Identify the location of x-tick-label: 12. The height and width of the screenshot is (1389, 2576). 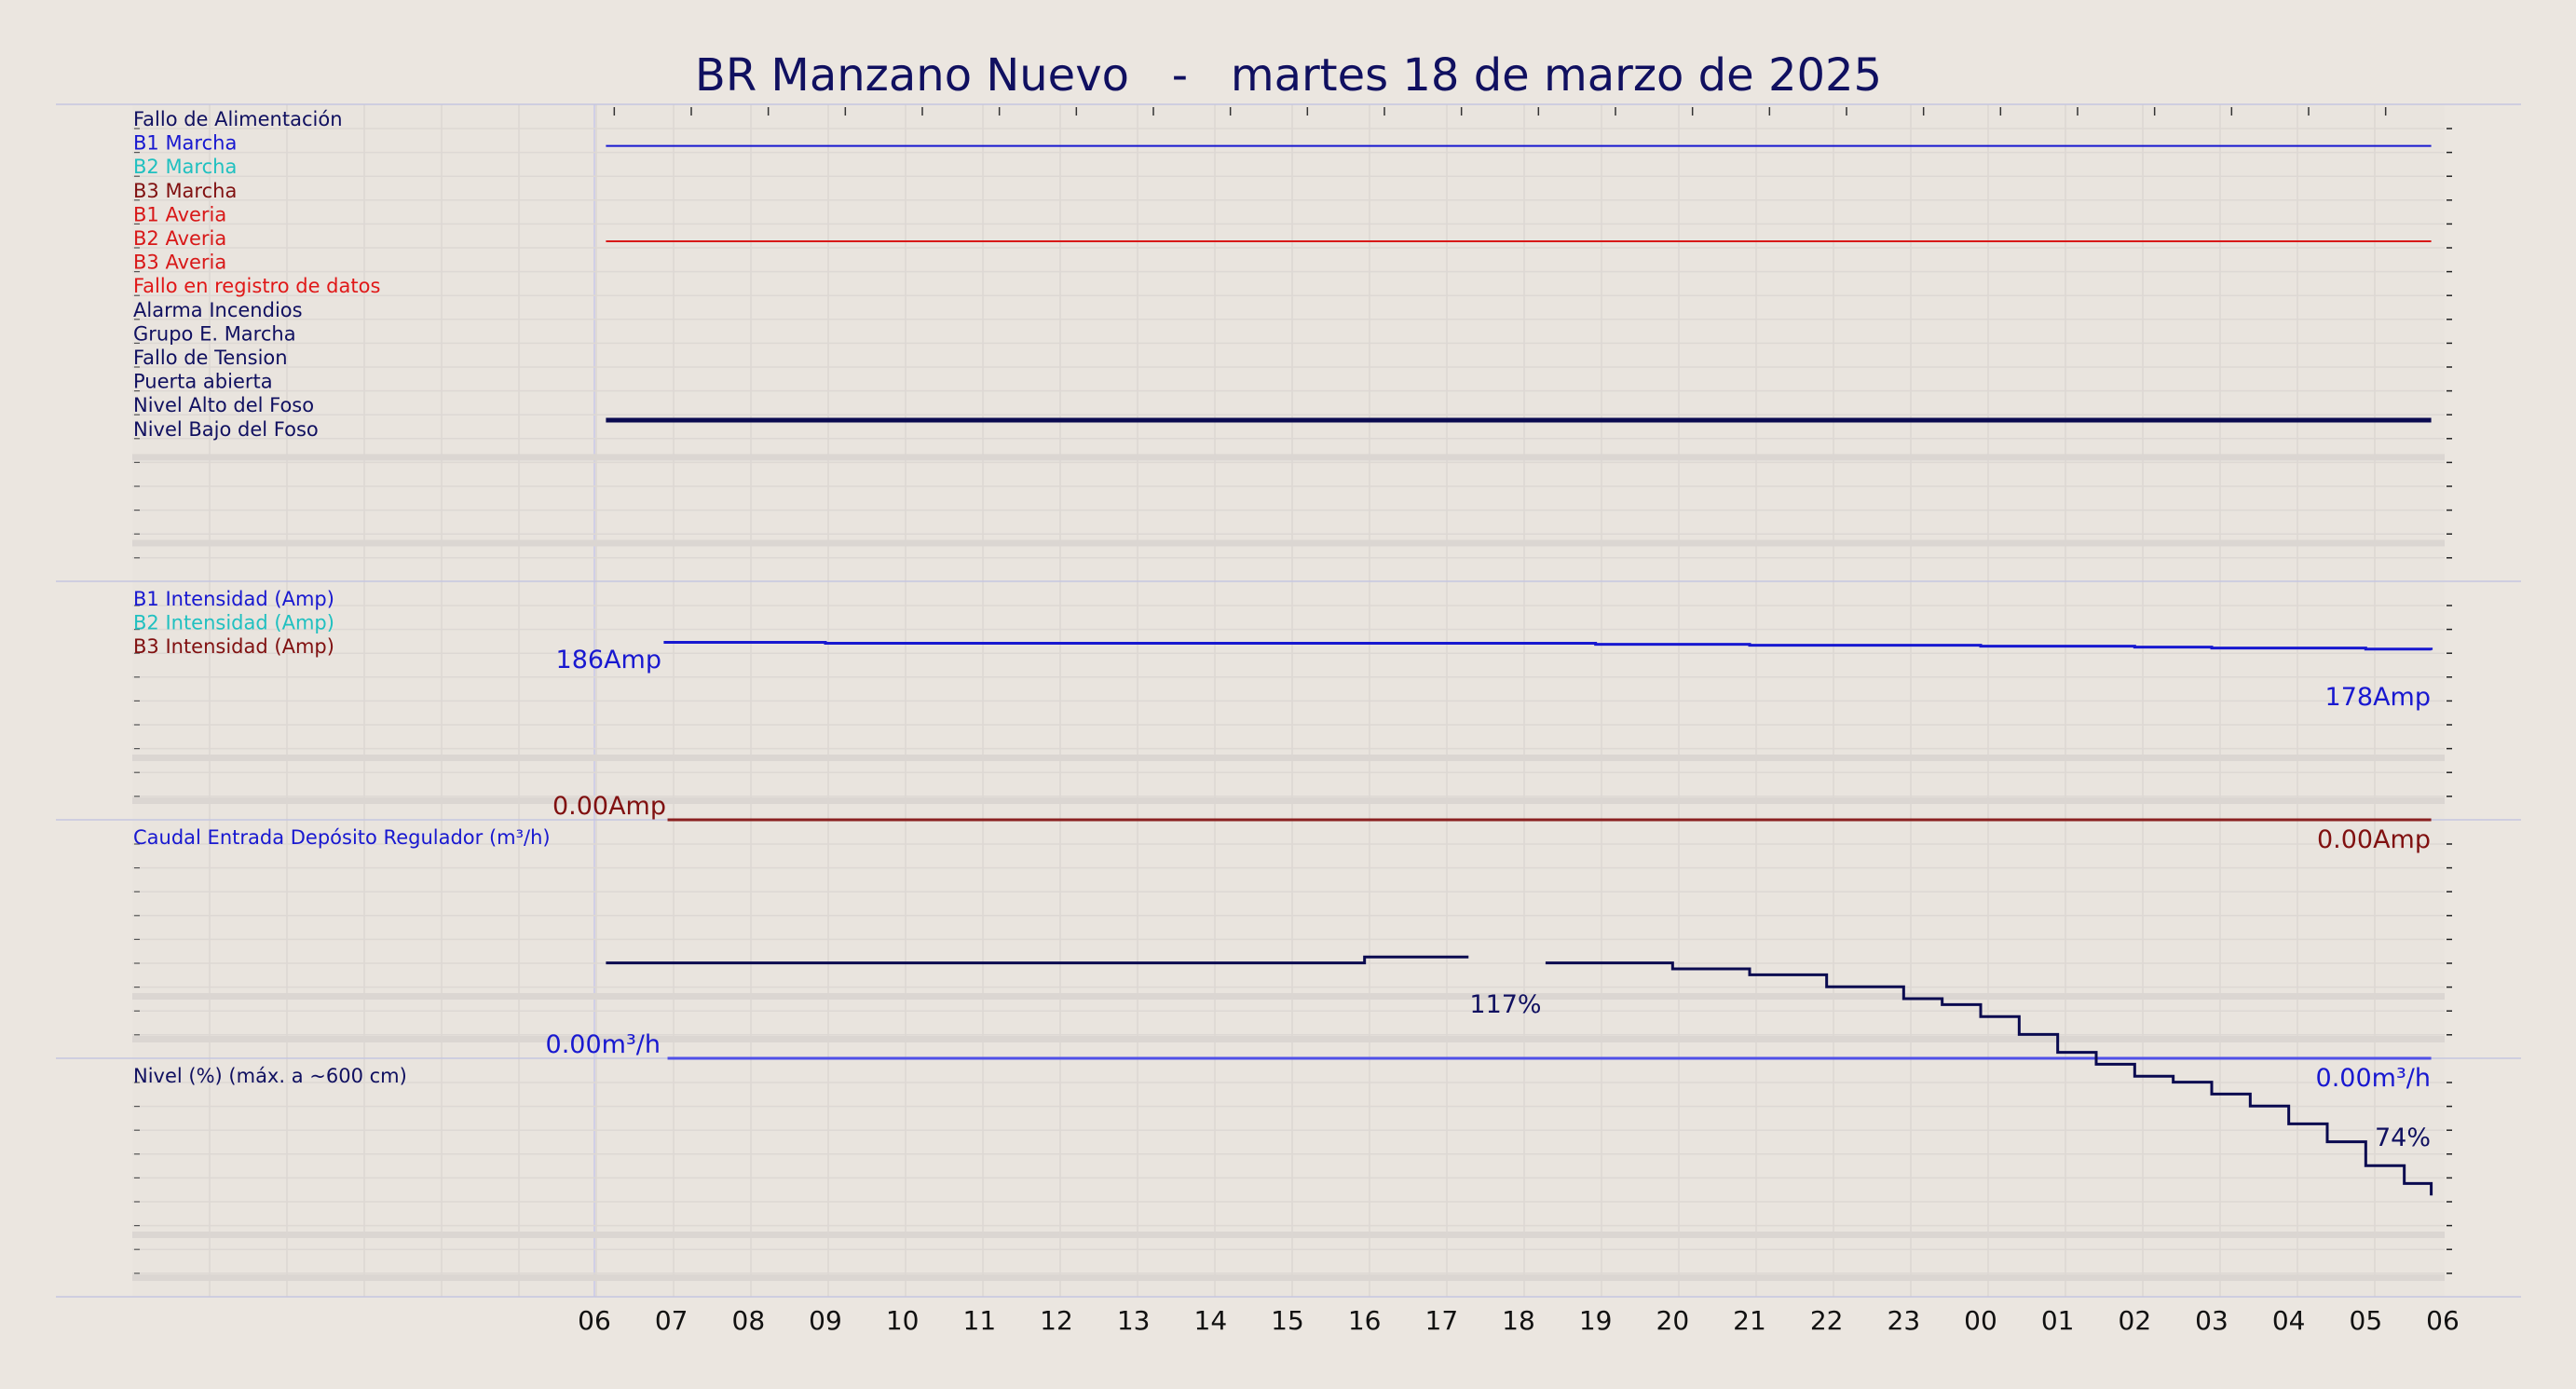
(1056, 1320).